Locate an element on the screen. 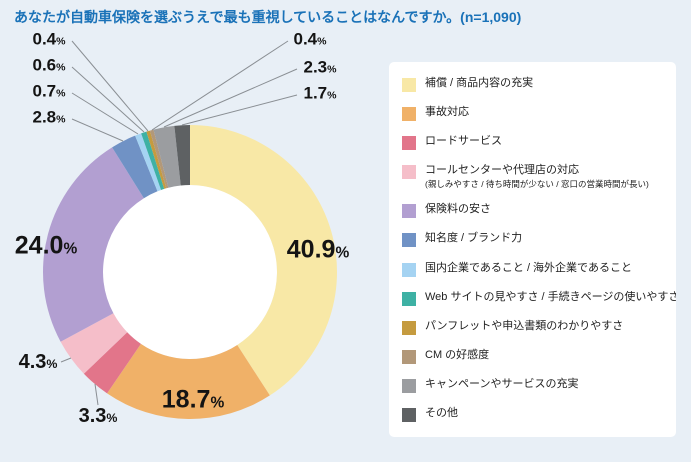  legend-item-10: キャンペーンやサービスの充実 is located at coordinates (532, 385).